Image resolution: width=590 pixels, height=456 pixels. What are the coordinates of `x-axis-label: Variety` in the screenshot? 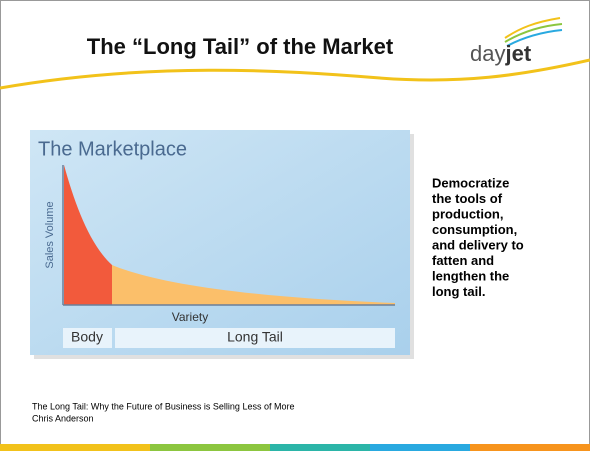 It's located at (190, 317).